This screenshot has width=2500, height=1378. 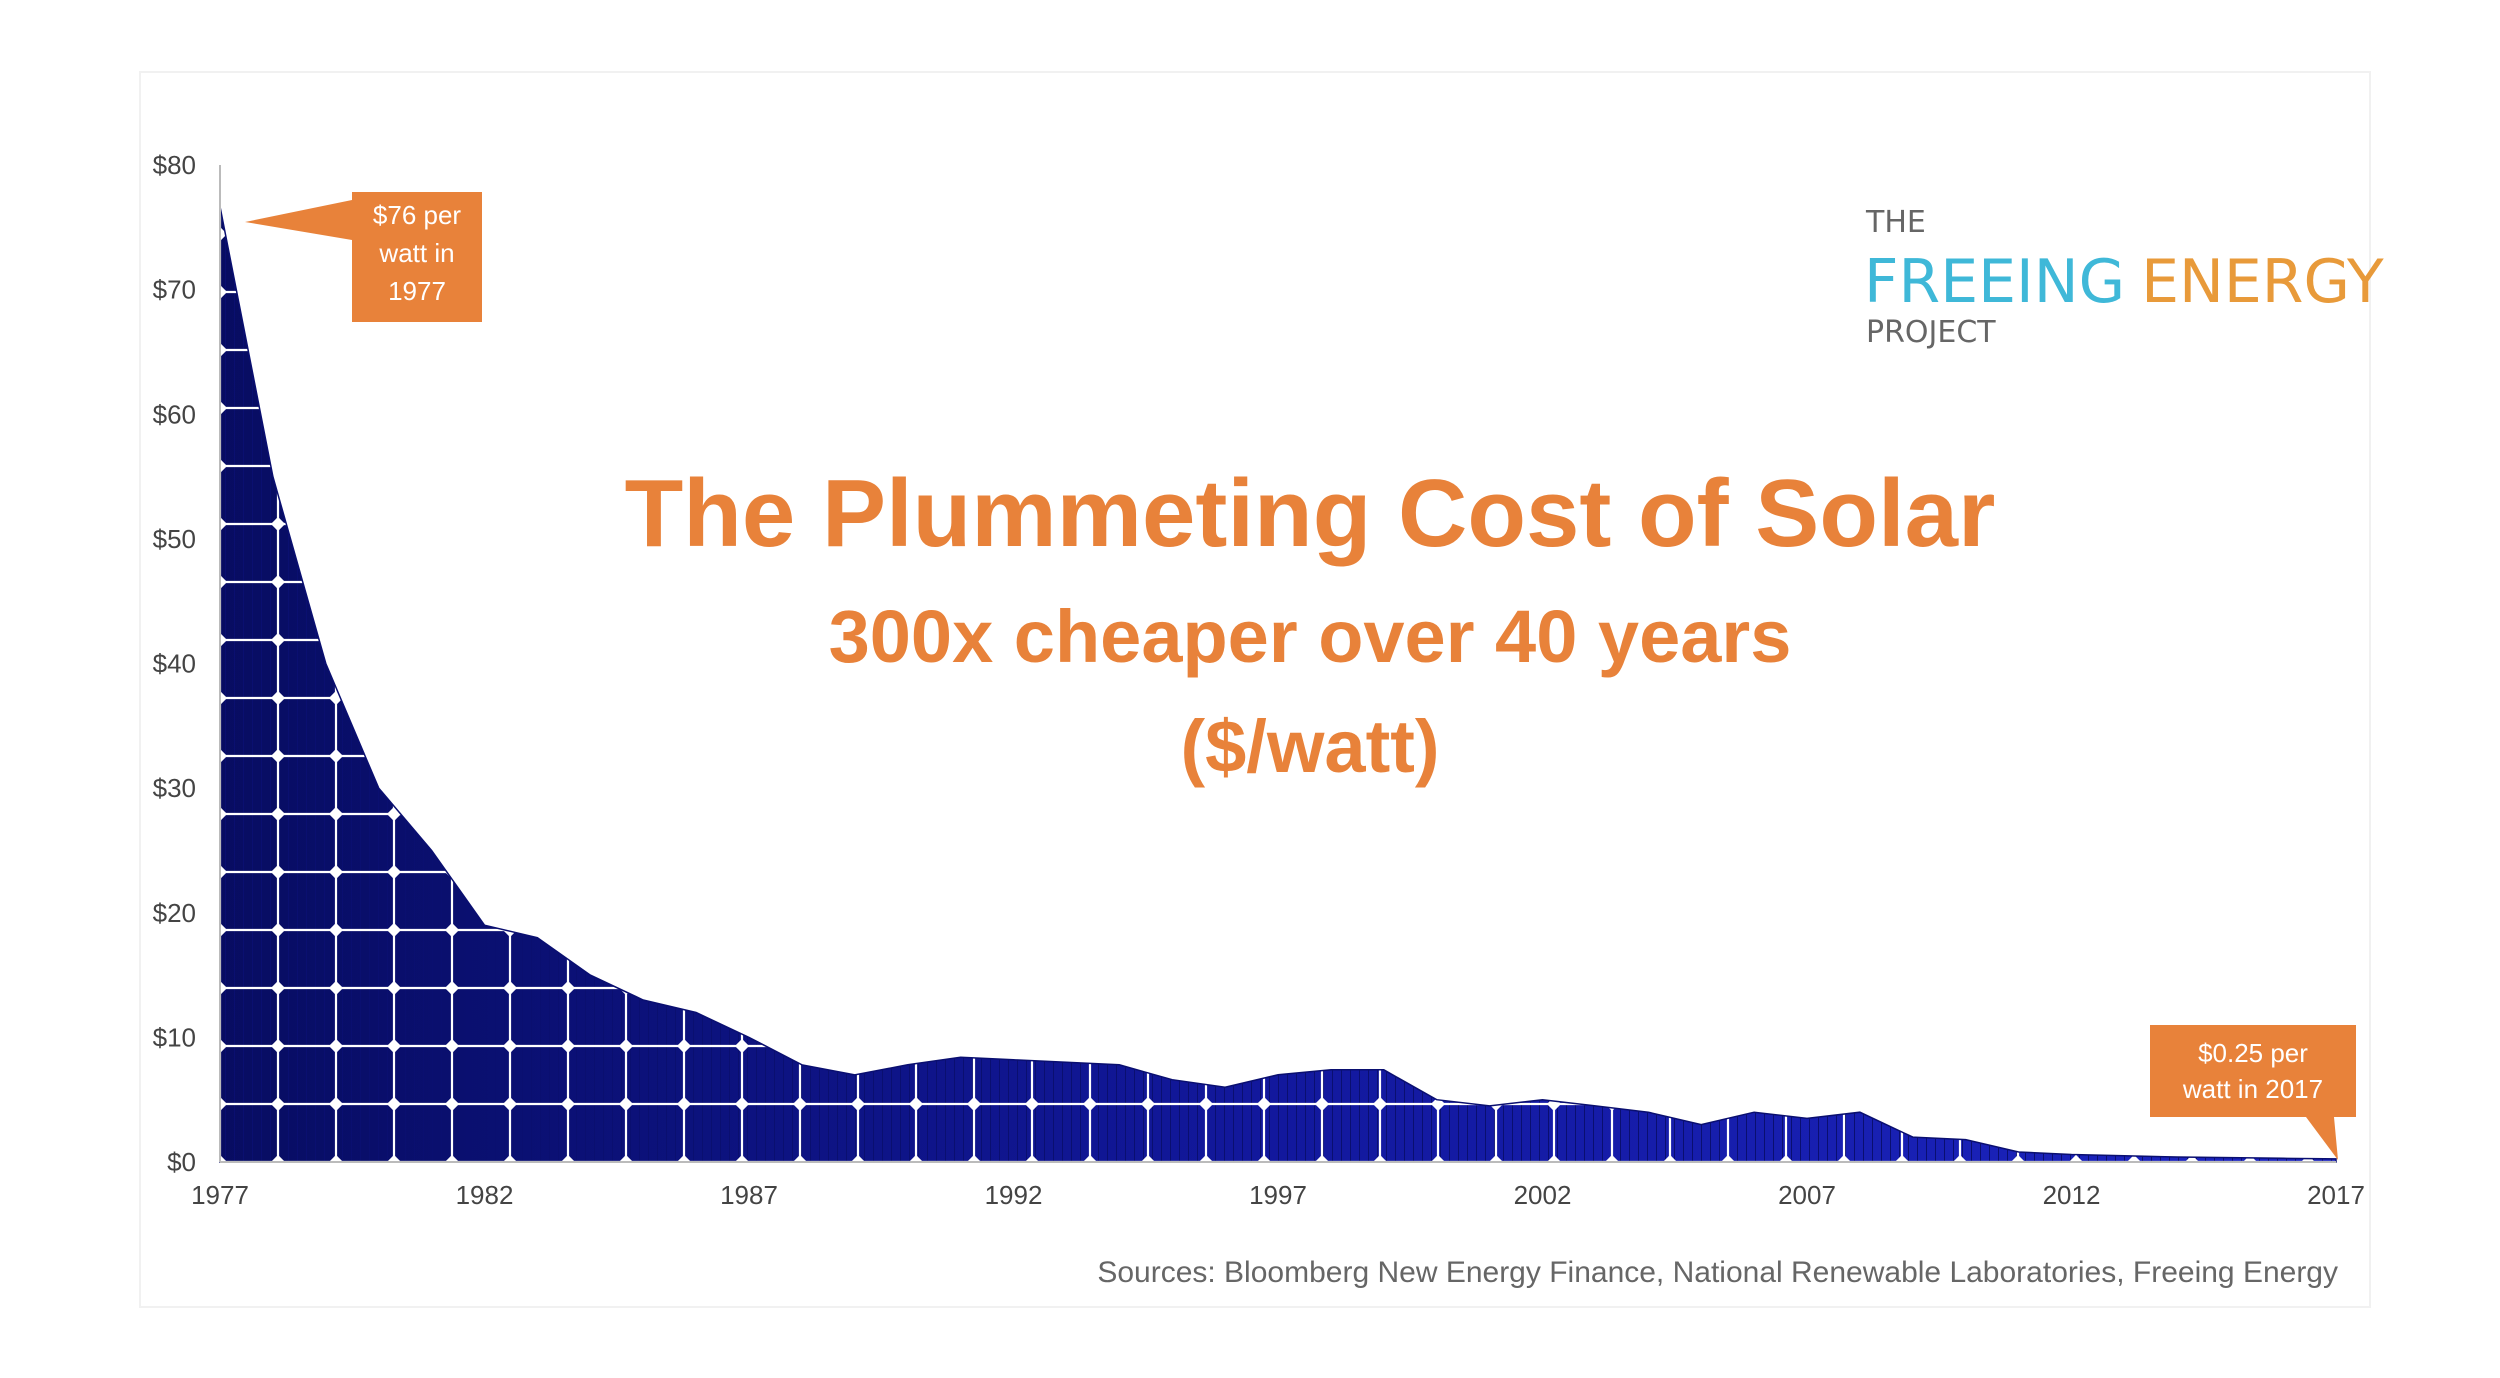 What do you see at coordinates (1310, 636) in the screenshot?
I see `chart-subtitle: 300x cheaper over 40 years` at bounding box center [1310, 636].